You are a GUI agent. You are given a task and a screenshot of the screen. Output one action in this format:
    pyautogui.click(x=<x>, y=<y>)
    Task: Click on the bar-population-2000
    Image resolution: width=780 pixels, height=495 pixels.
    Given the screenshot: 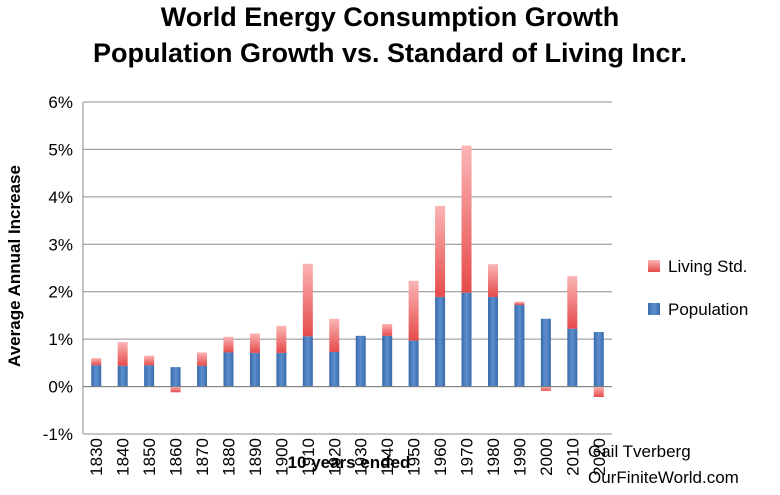 What is the action you would take?
    pyautogui.click(x=545, y=352)
    